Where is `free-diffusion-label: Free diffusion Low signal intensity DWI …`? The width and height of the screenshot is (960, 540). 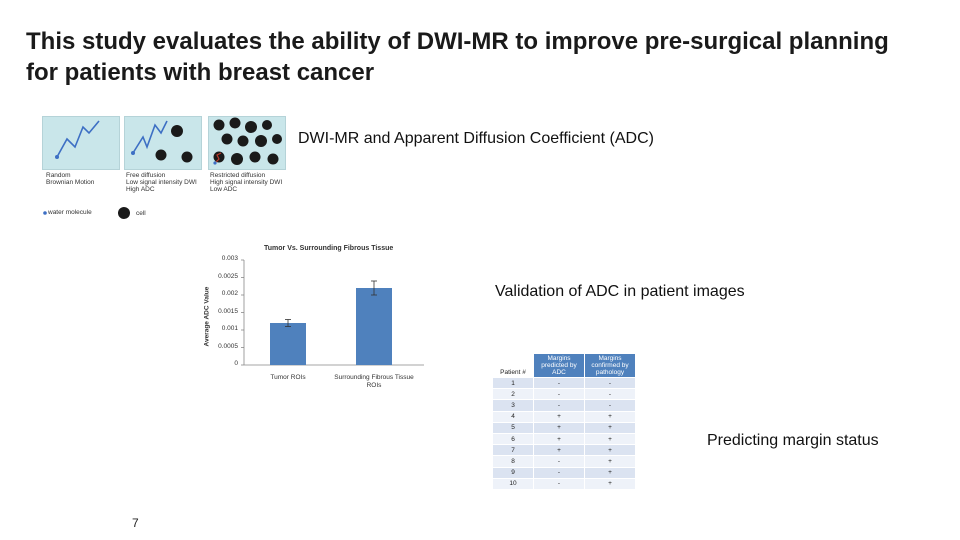 free-diffusion-label: Free diffusion Low signal intensity DWI … is located at coordinates (161, 182).